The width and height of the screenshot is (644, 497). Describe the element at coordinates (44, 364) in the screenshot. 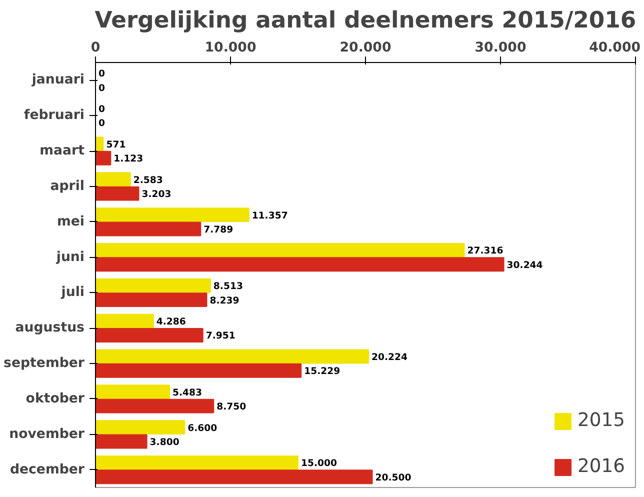

I see `y-tick-label: september` at that location.